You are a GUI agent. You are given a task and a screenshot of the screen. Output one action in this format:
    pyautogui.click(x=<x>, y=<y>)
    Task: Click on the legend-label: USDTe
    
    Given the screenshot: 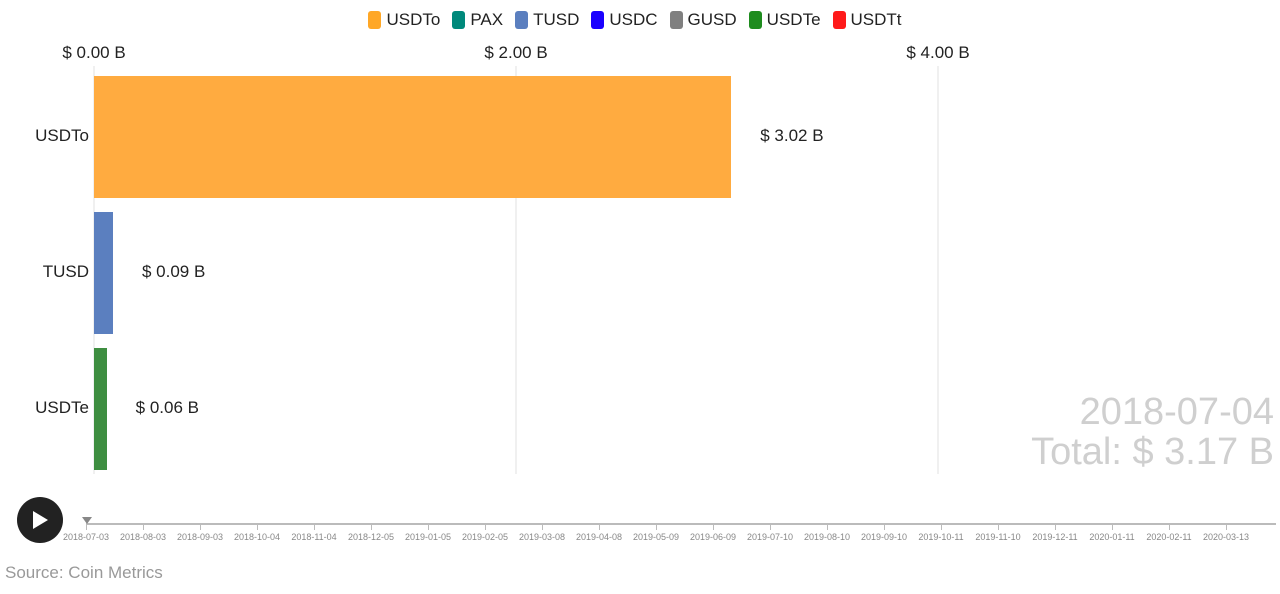 What is the action you would take?
    pyautogui.click(x=793, y=19)
    